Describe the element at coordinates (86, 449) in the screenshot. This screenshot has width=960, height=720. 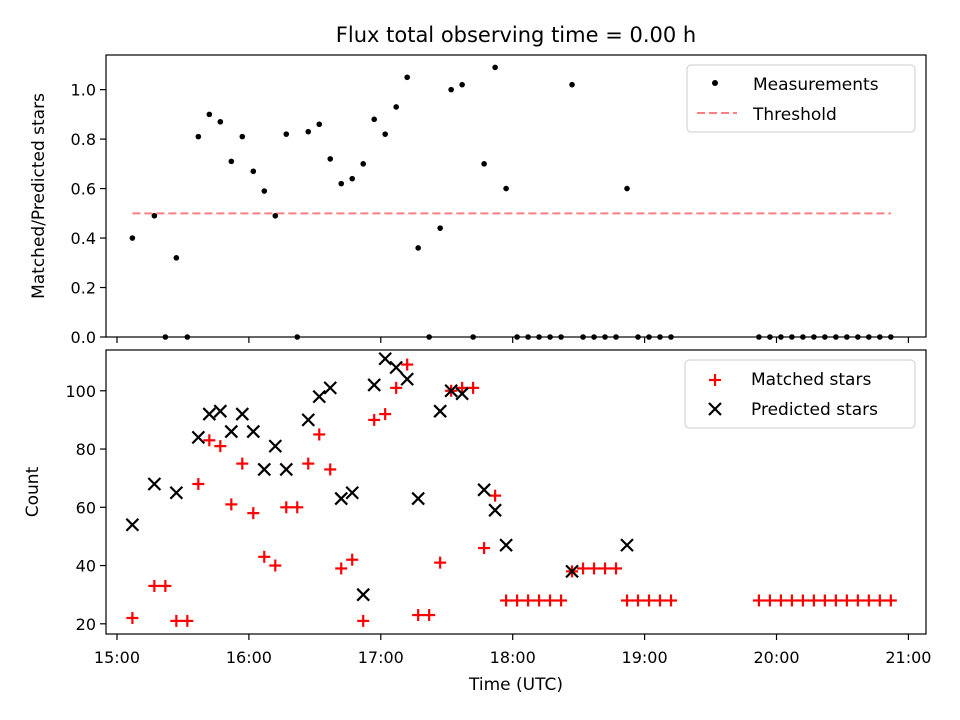
I see `bottom-ytick-label: 80` at that location.